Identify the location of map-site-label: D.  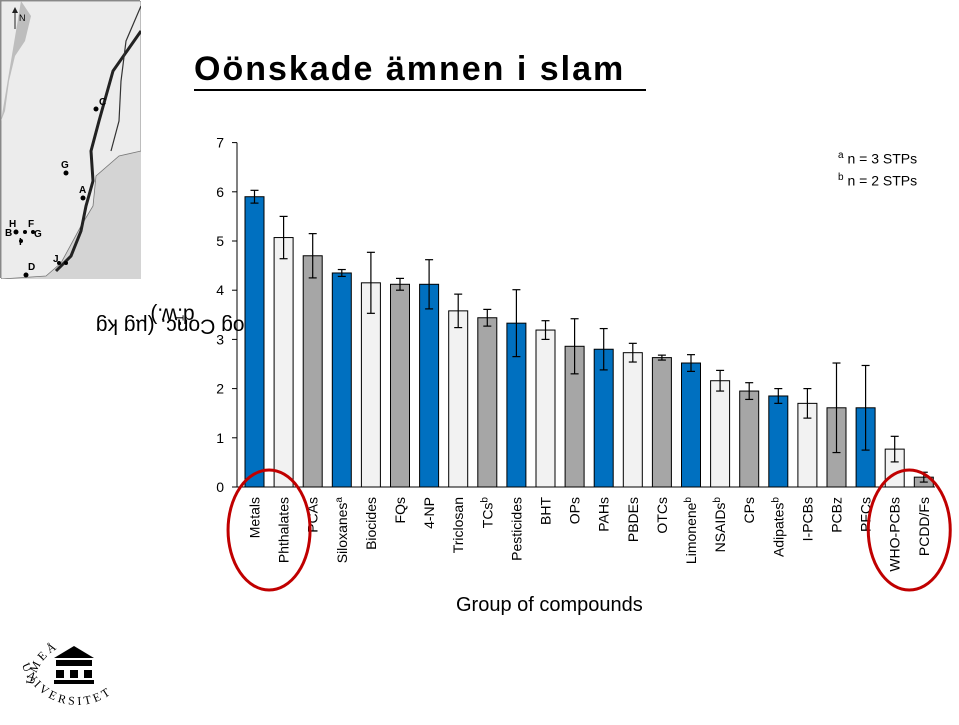
(31, 267).